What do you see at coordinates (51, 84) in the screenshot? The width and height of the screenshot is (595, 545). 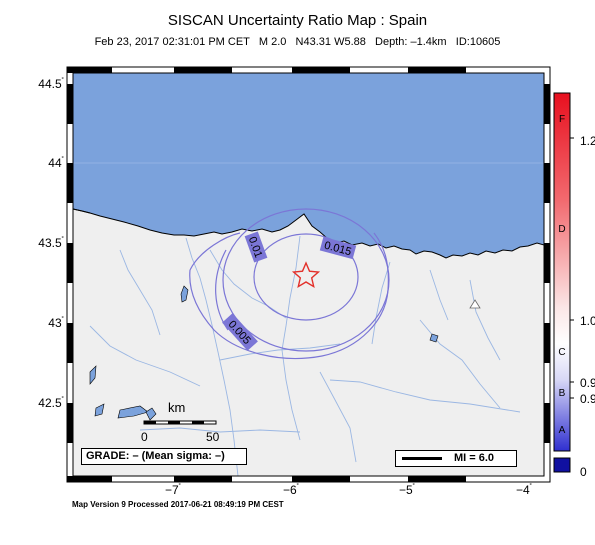 I see `lat-label-44.5: 44.5˚` at bounding box center [51, 84].